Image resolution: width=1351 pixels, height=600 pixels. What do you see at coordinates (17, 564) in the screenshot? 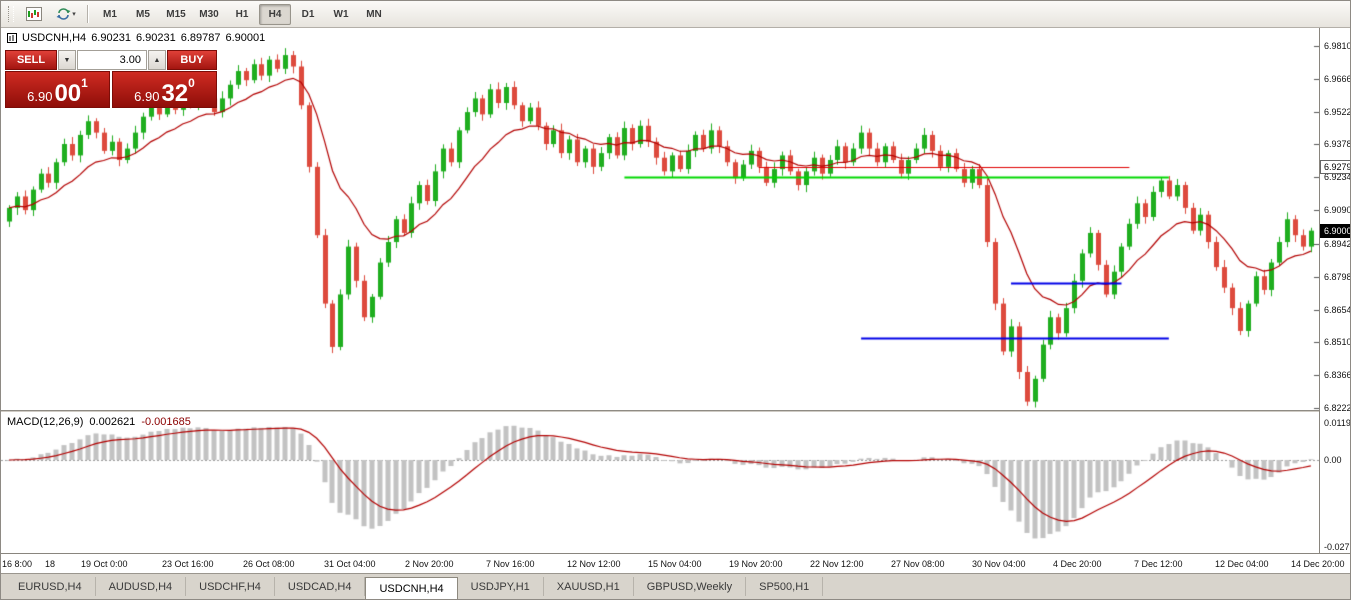
I see `time-axis-label: 16 8:00` at bounding box center [17, 564].